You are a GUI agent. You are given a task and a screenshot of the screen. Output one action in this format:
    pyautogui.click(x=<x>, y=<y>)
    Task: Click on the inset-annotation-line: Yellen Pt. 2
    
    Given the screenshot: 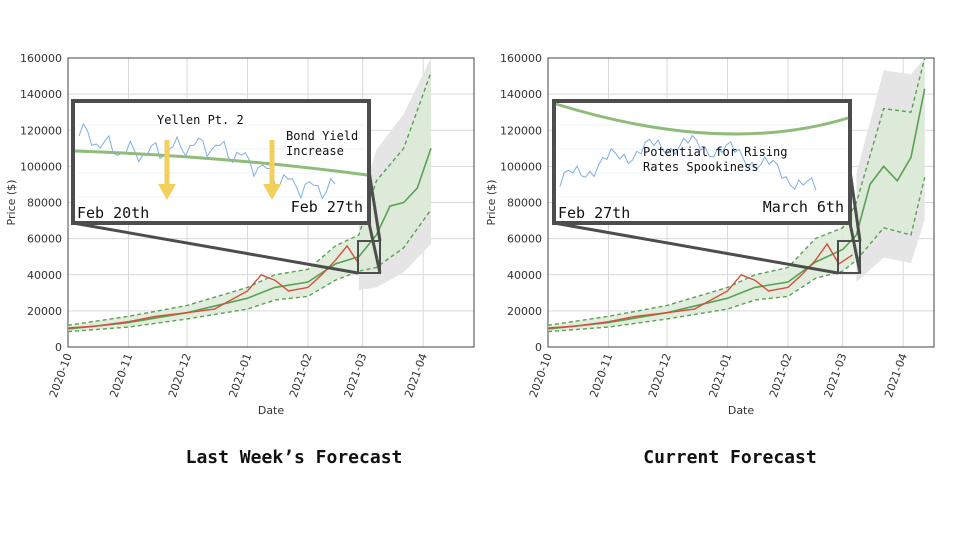 What is the action you would take?
    pyautogui.click(x=200, y=120)
    